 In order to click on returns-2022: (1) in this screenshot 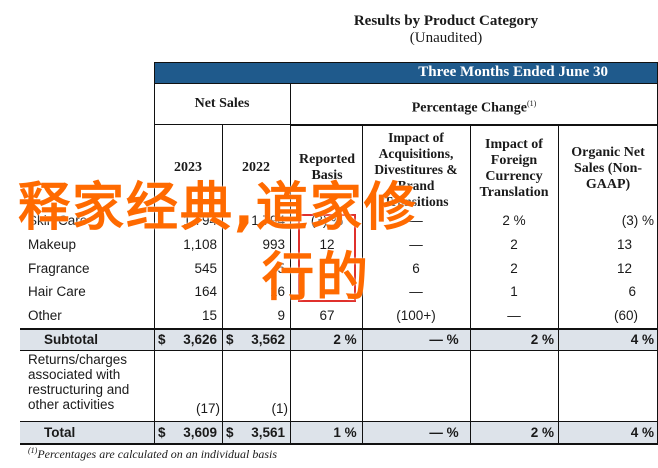, I will do `click(280, 408)`.